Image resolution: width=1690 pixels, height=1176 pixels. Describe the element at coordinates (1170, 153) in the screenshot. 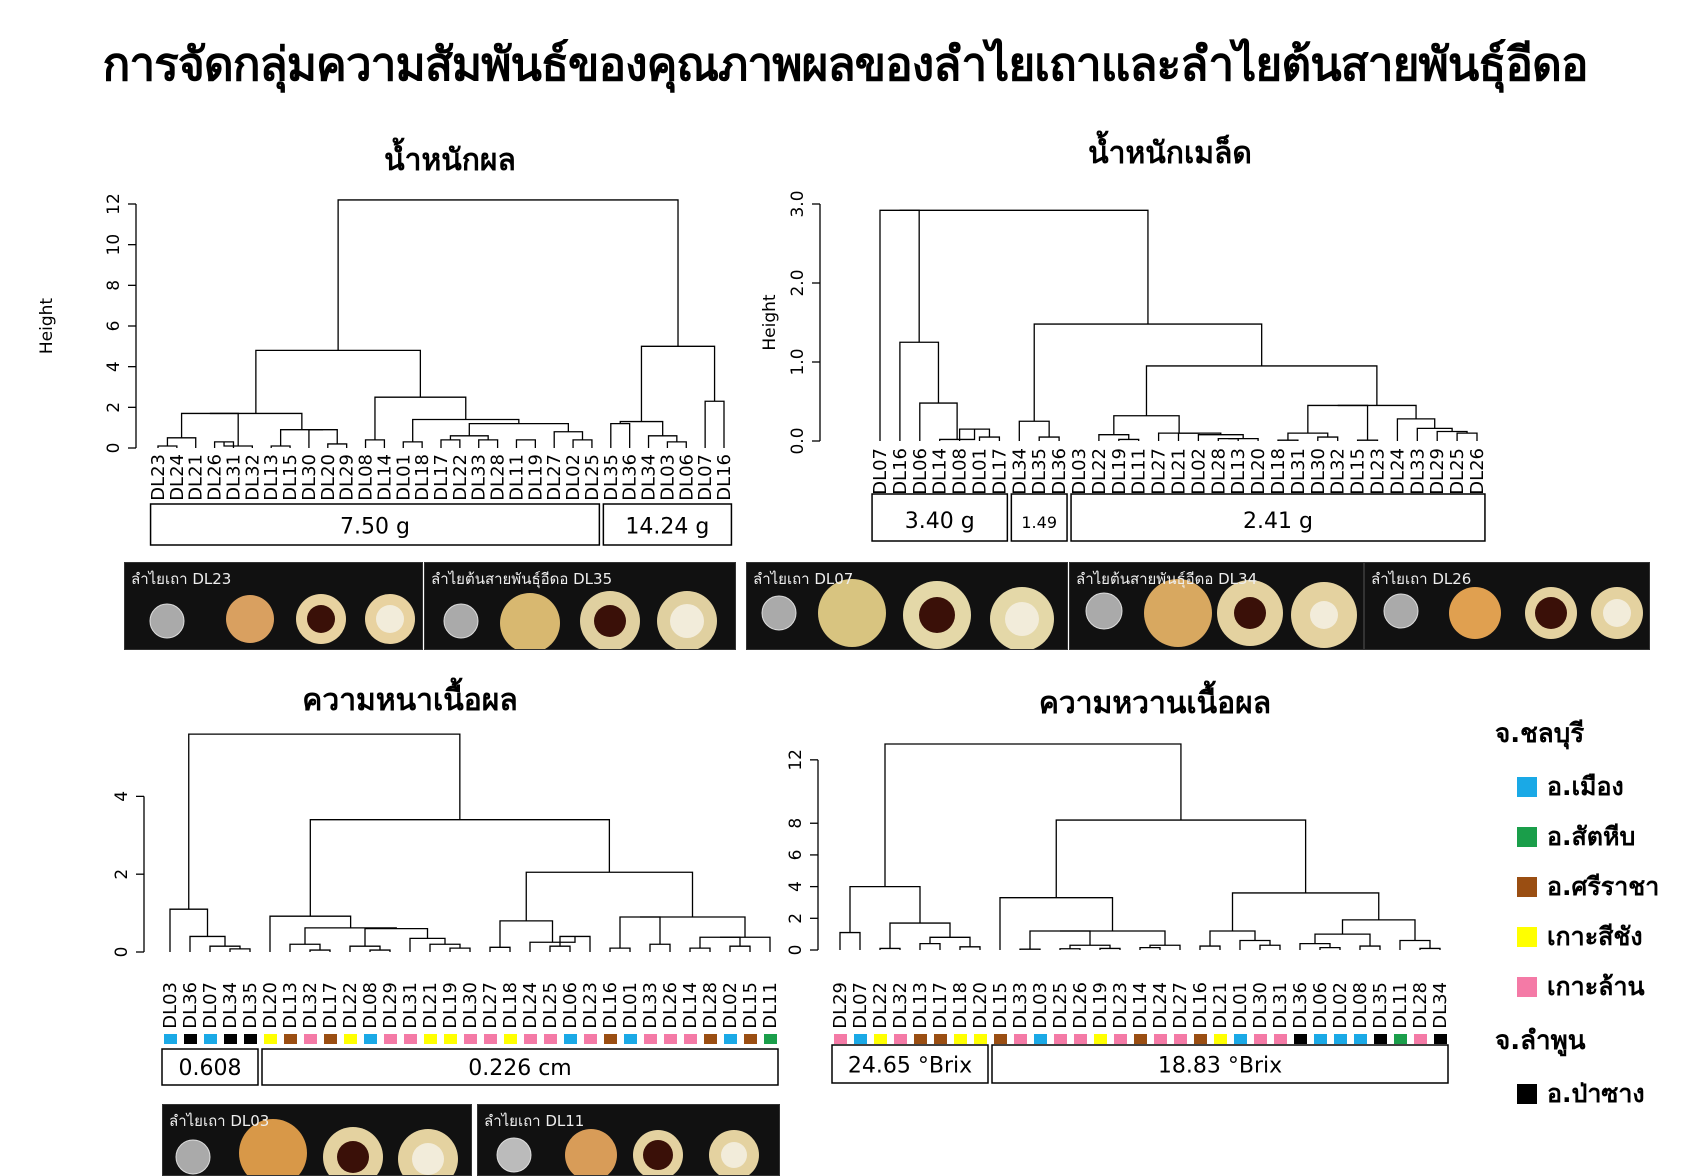

I see `chart-title-seed-weight: น้ำหนักเมล็ด` at that location.